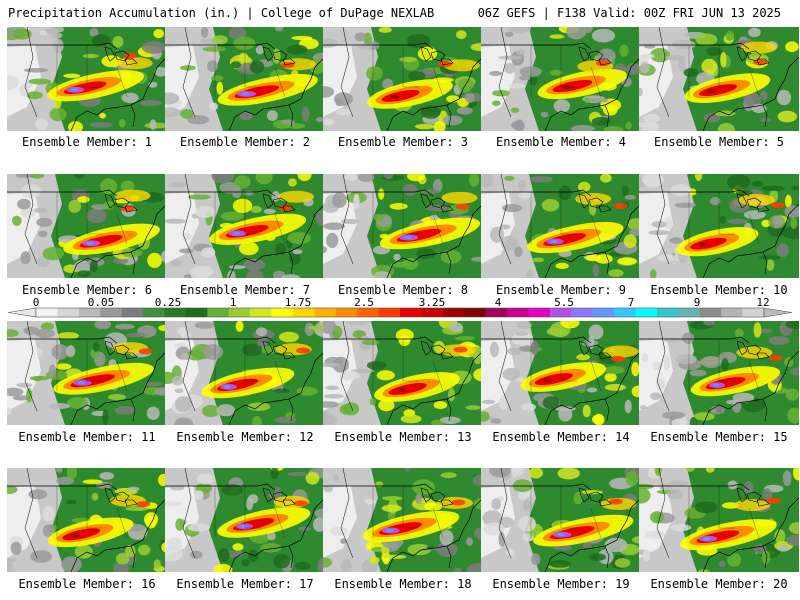 The height and width of the screenshot is (600, 800). Describe the element at coordinates (403, 142) in the screenshot. I see `ensemble-member-label: Ensemble Member: 3` at that location.